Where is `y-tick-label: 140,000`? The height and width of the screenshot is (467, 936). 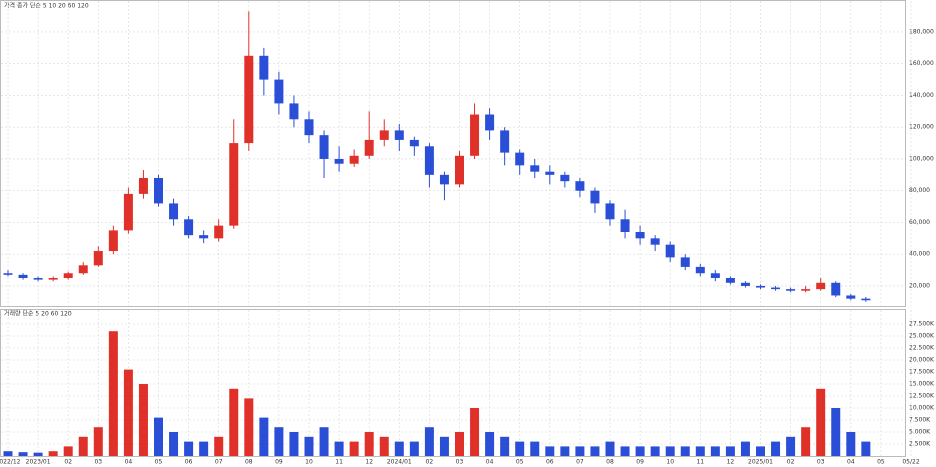
y-tick-label: 140,000 is located at coordinates (921, 95).